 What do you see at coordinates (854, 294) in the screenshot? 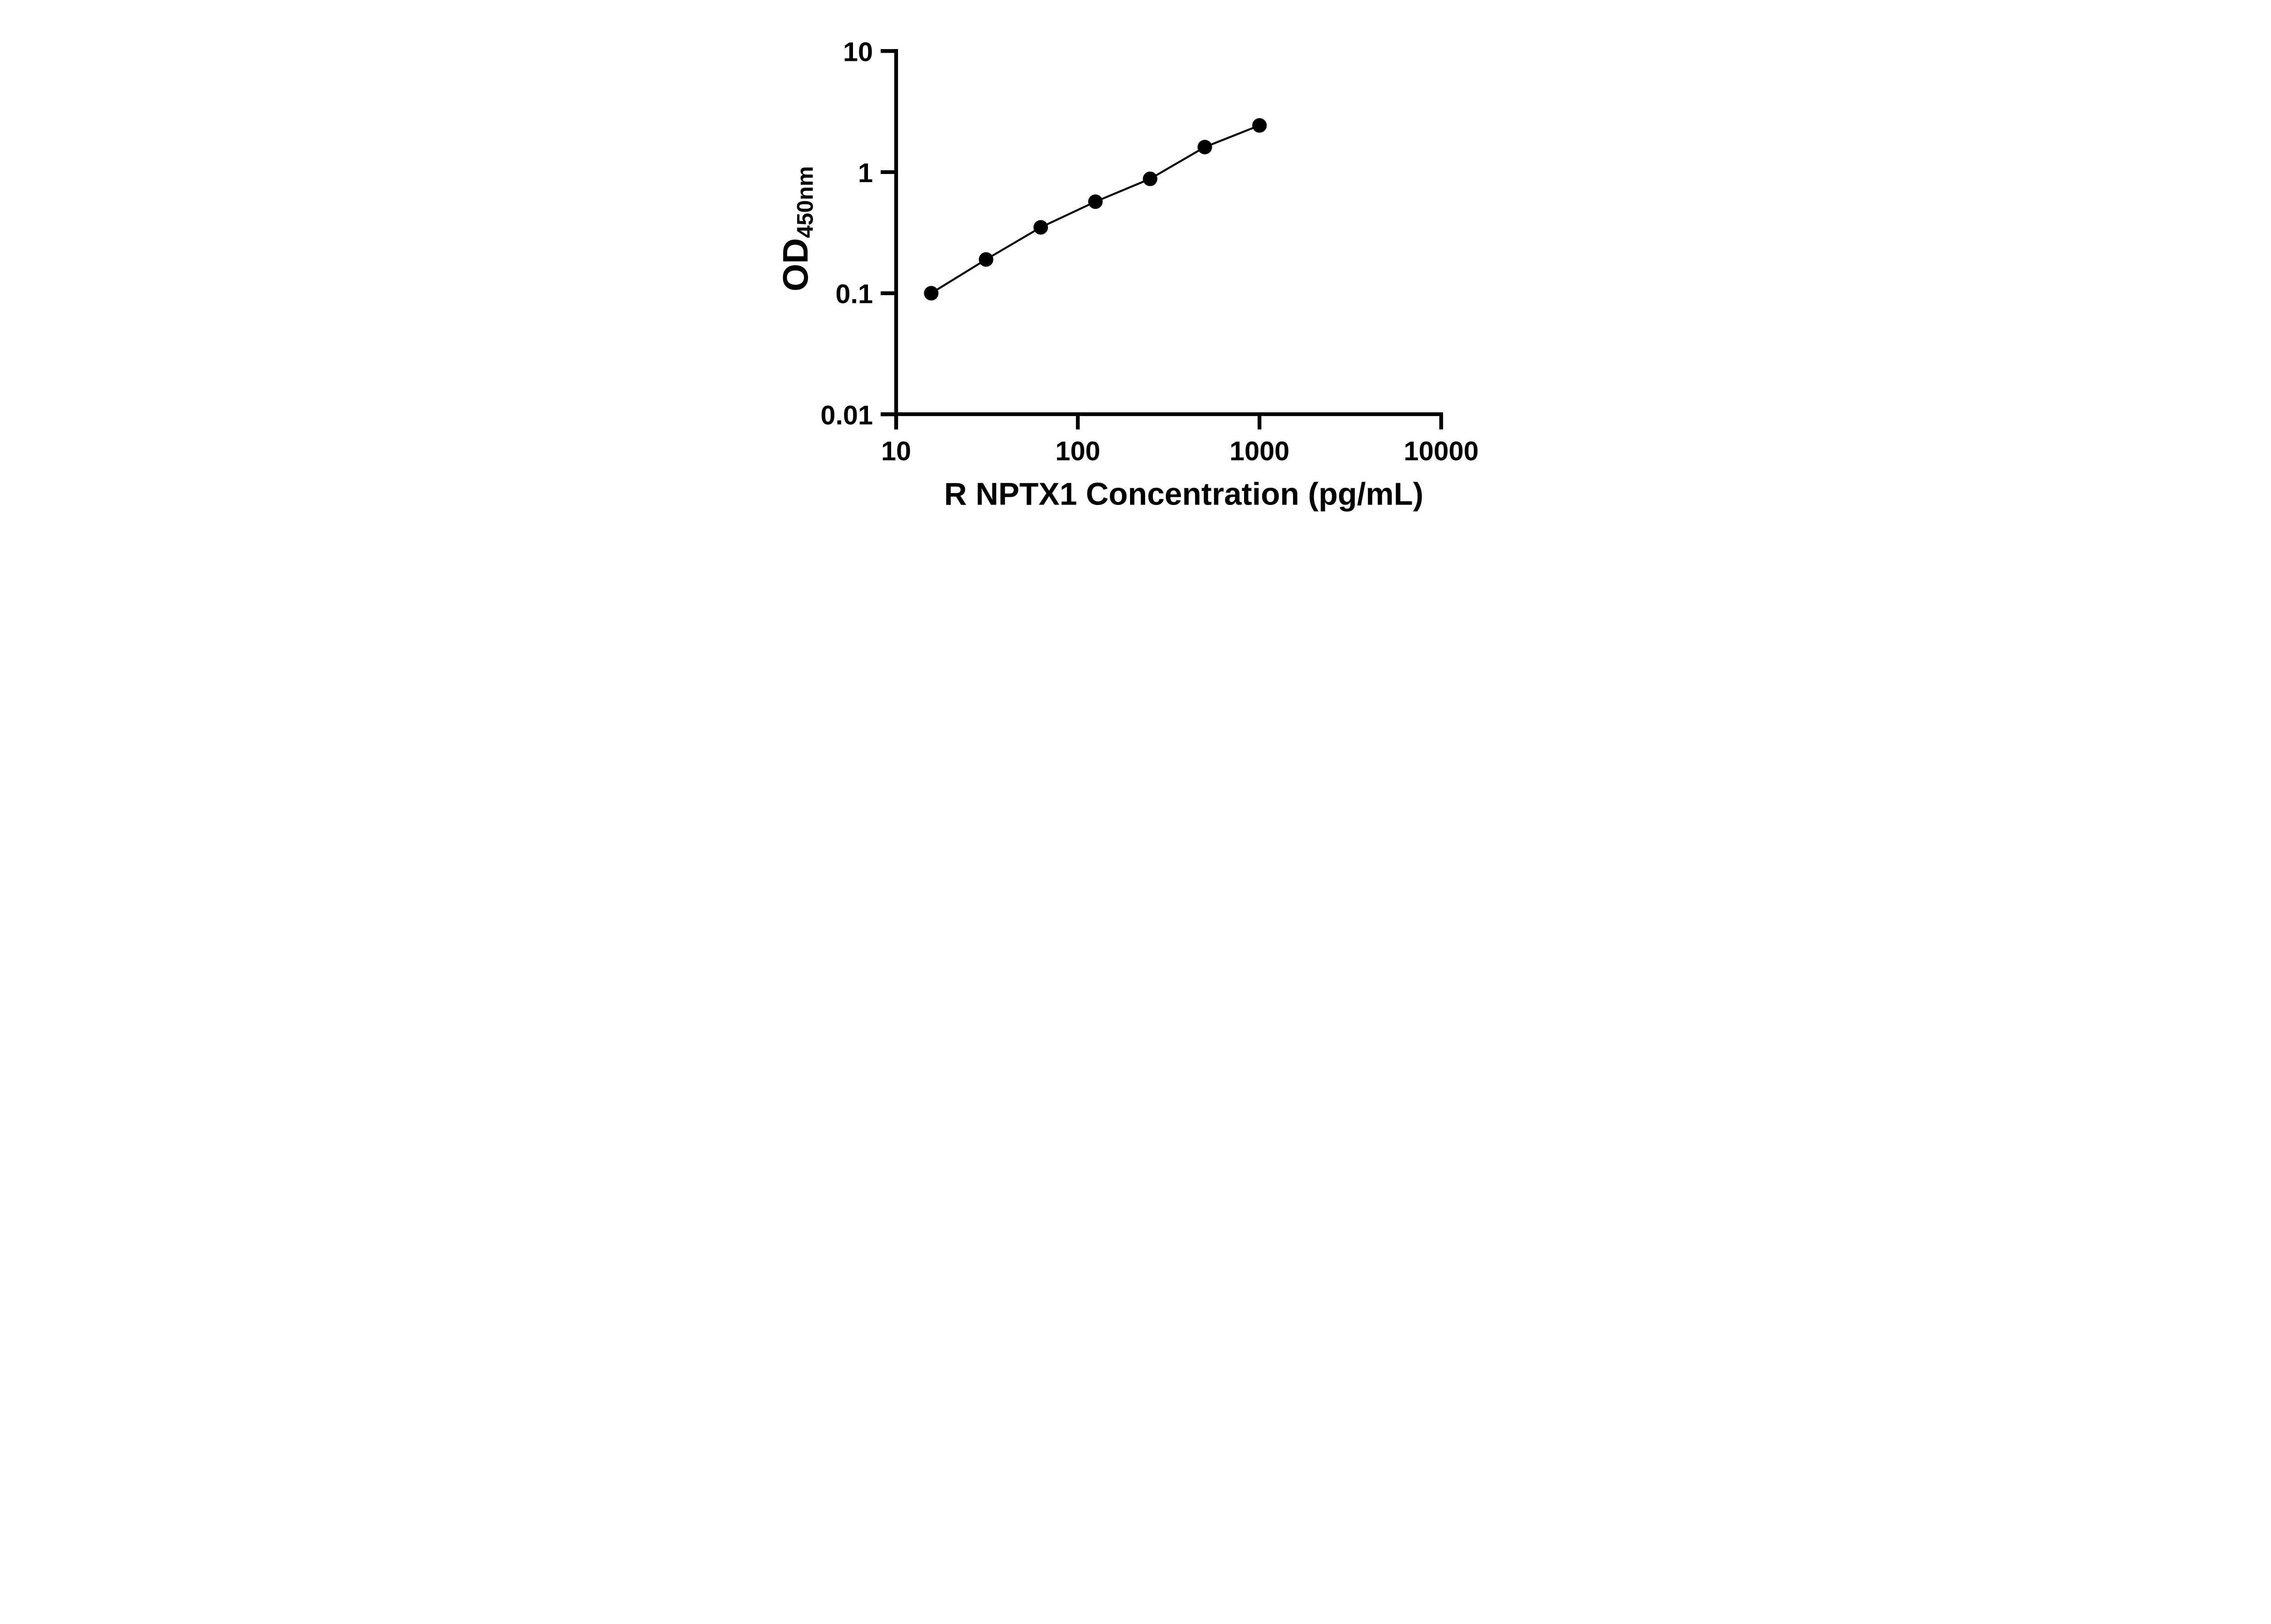
I see `y-tick-label: 0.1` at bounding box center [854, 294].